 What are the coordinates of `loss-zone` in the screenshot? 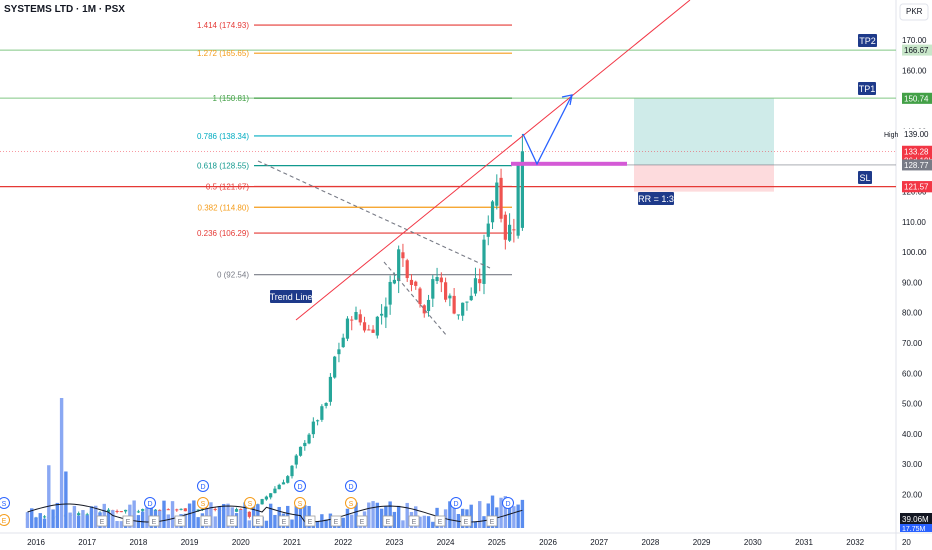 It's located at (704, 178).